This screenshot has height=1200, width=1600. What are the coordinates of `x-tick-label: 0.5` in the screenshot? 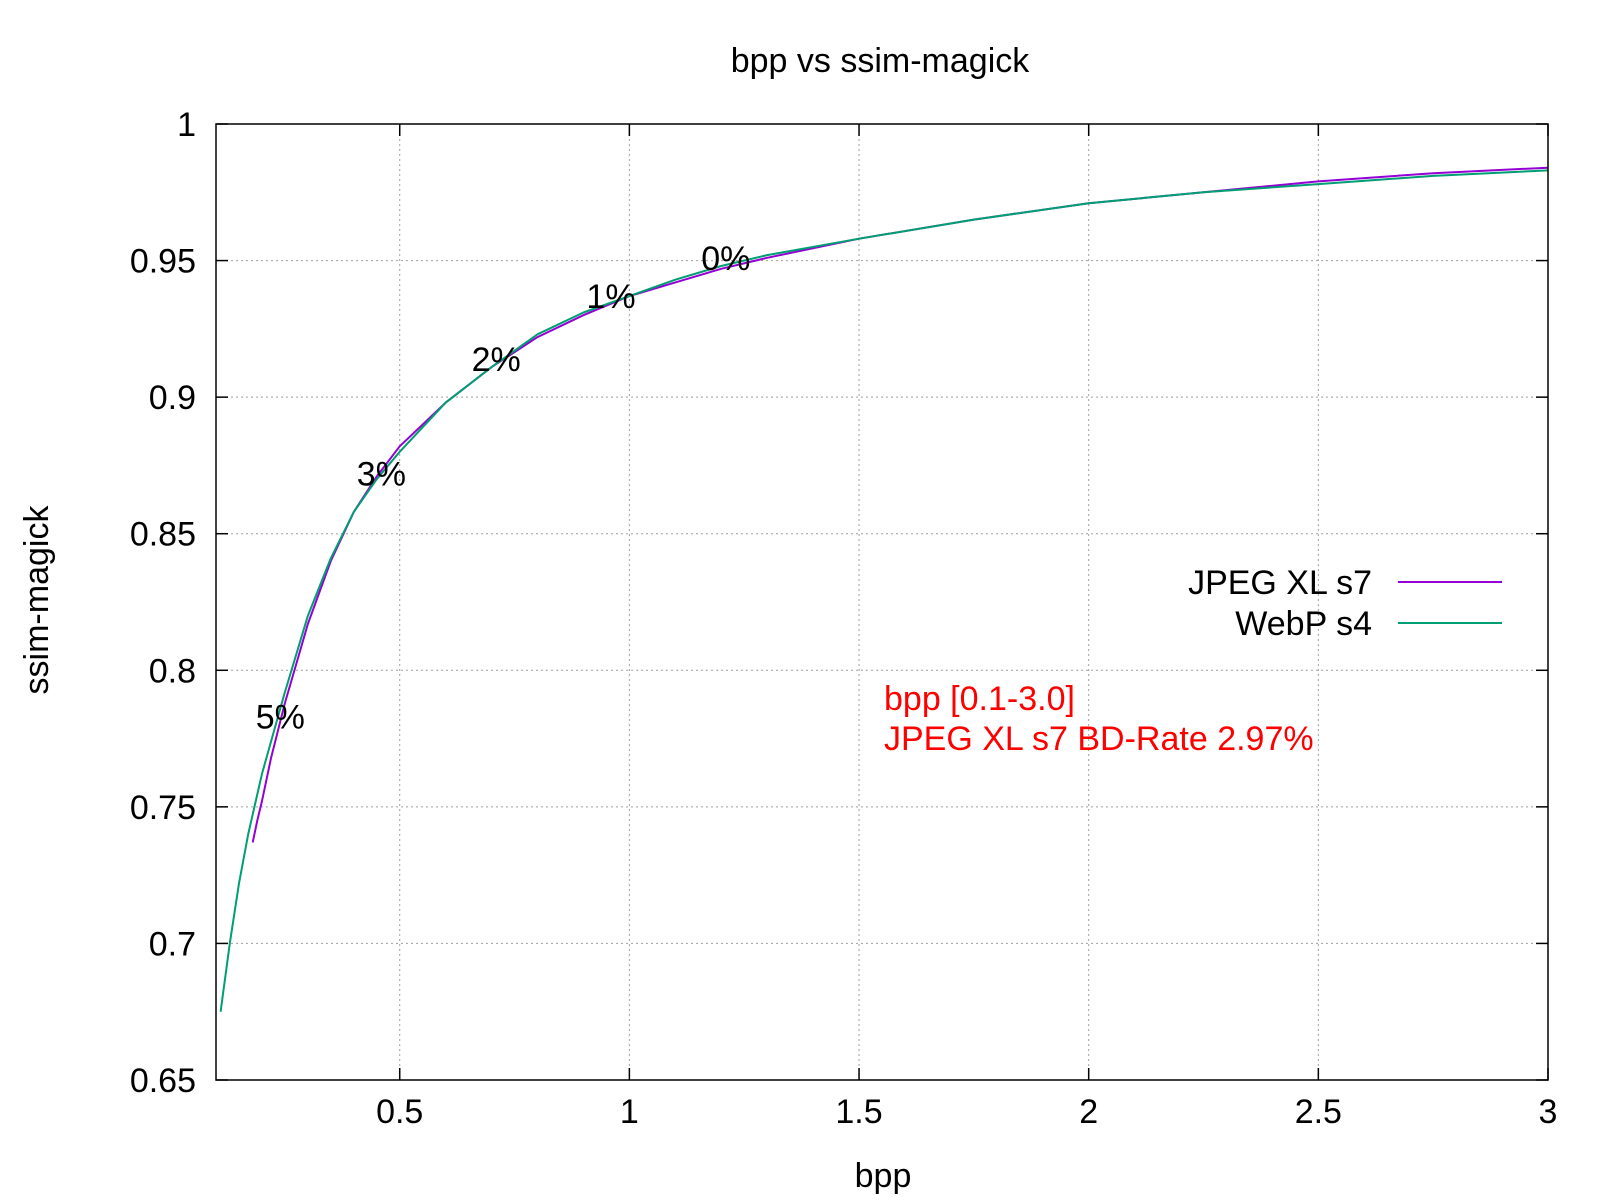 It's located at (399, 1112).